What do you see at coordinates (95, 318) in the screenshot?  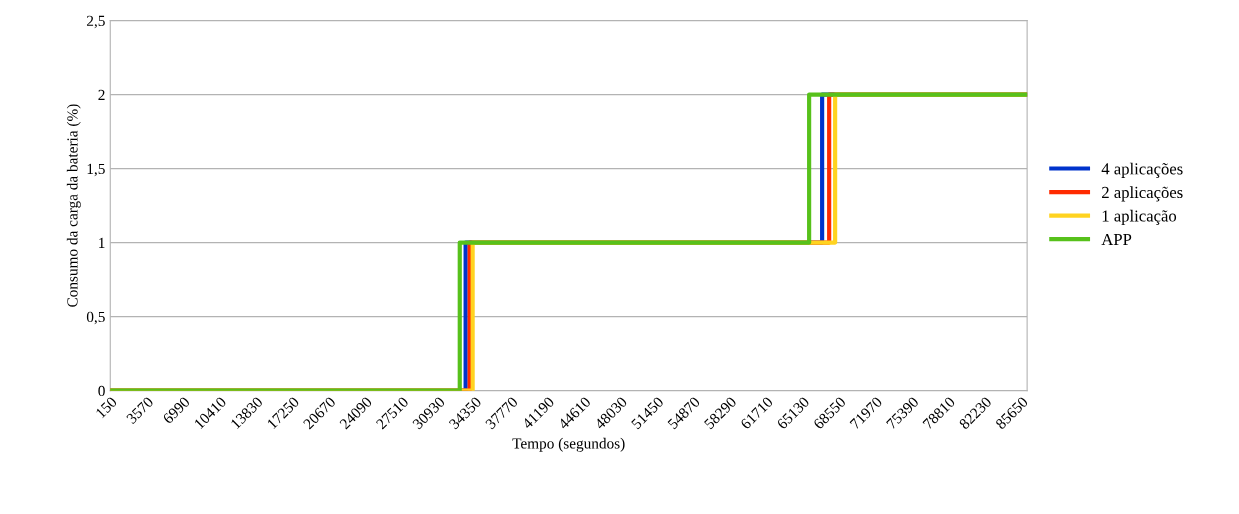 I see `y-tick-label: 0,5` at bounding box center [95, 318].